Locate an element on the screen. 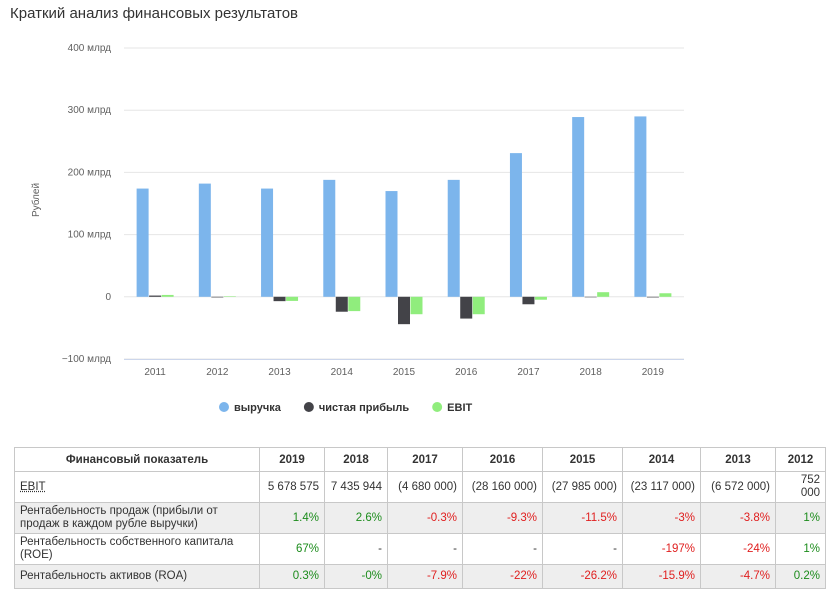 The width and height of the screenshot is (837, 598). table-cell: -0.3% is located at coordinates (425, 518).